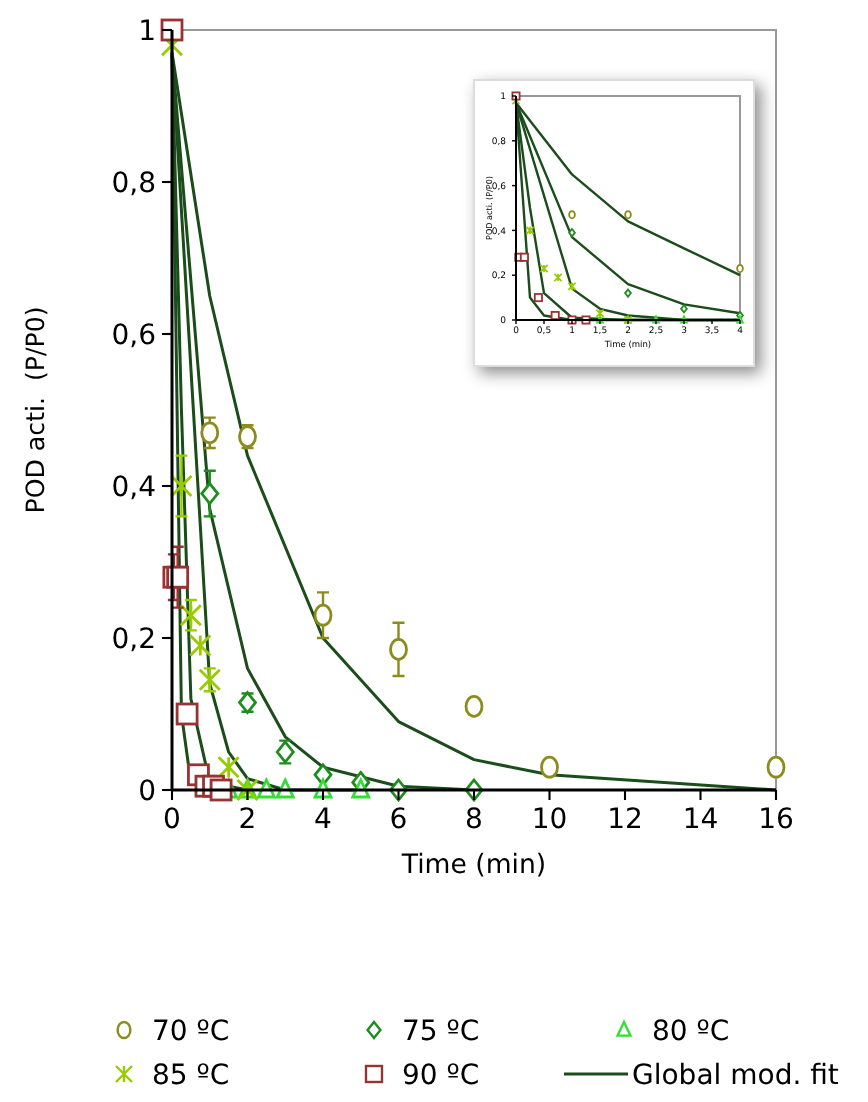  What do you see at coordinates (191, 1076) in the screenshot?
I see `legend-label: 85 ºC` at bounding box center [191, 1076].